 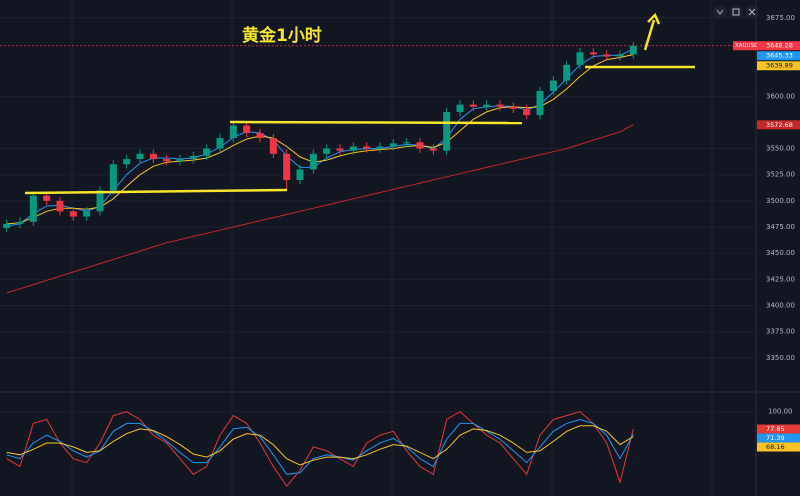 I want to click on maximize-icon, so click(x=736, y=12).